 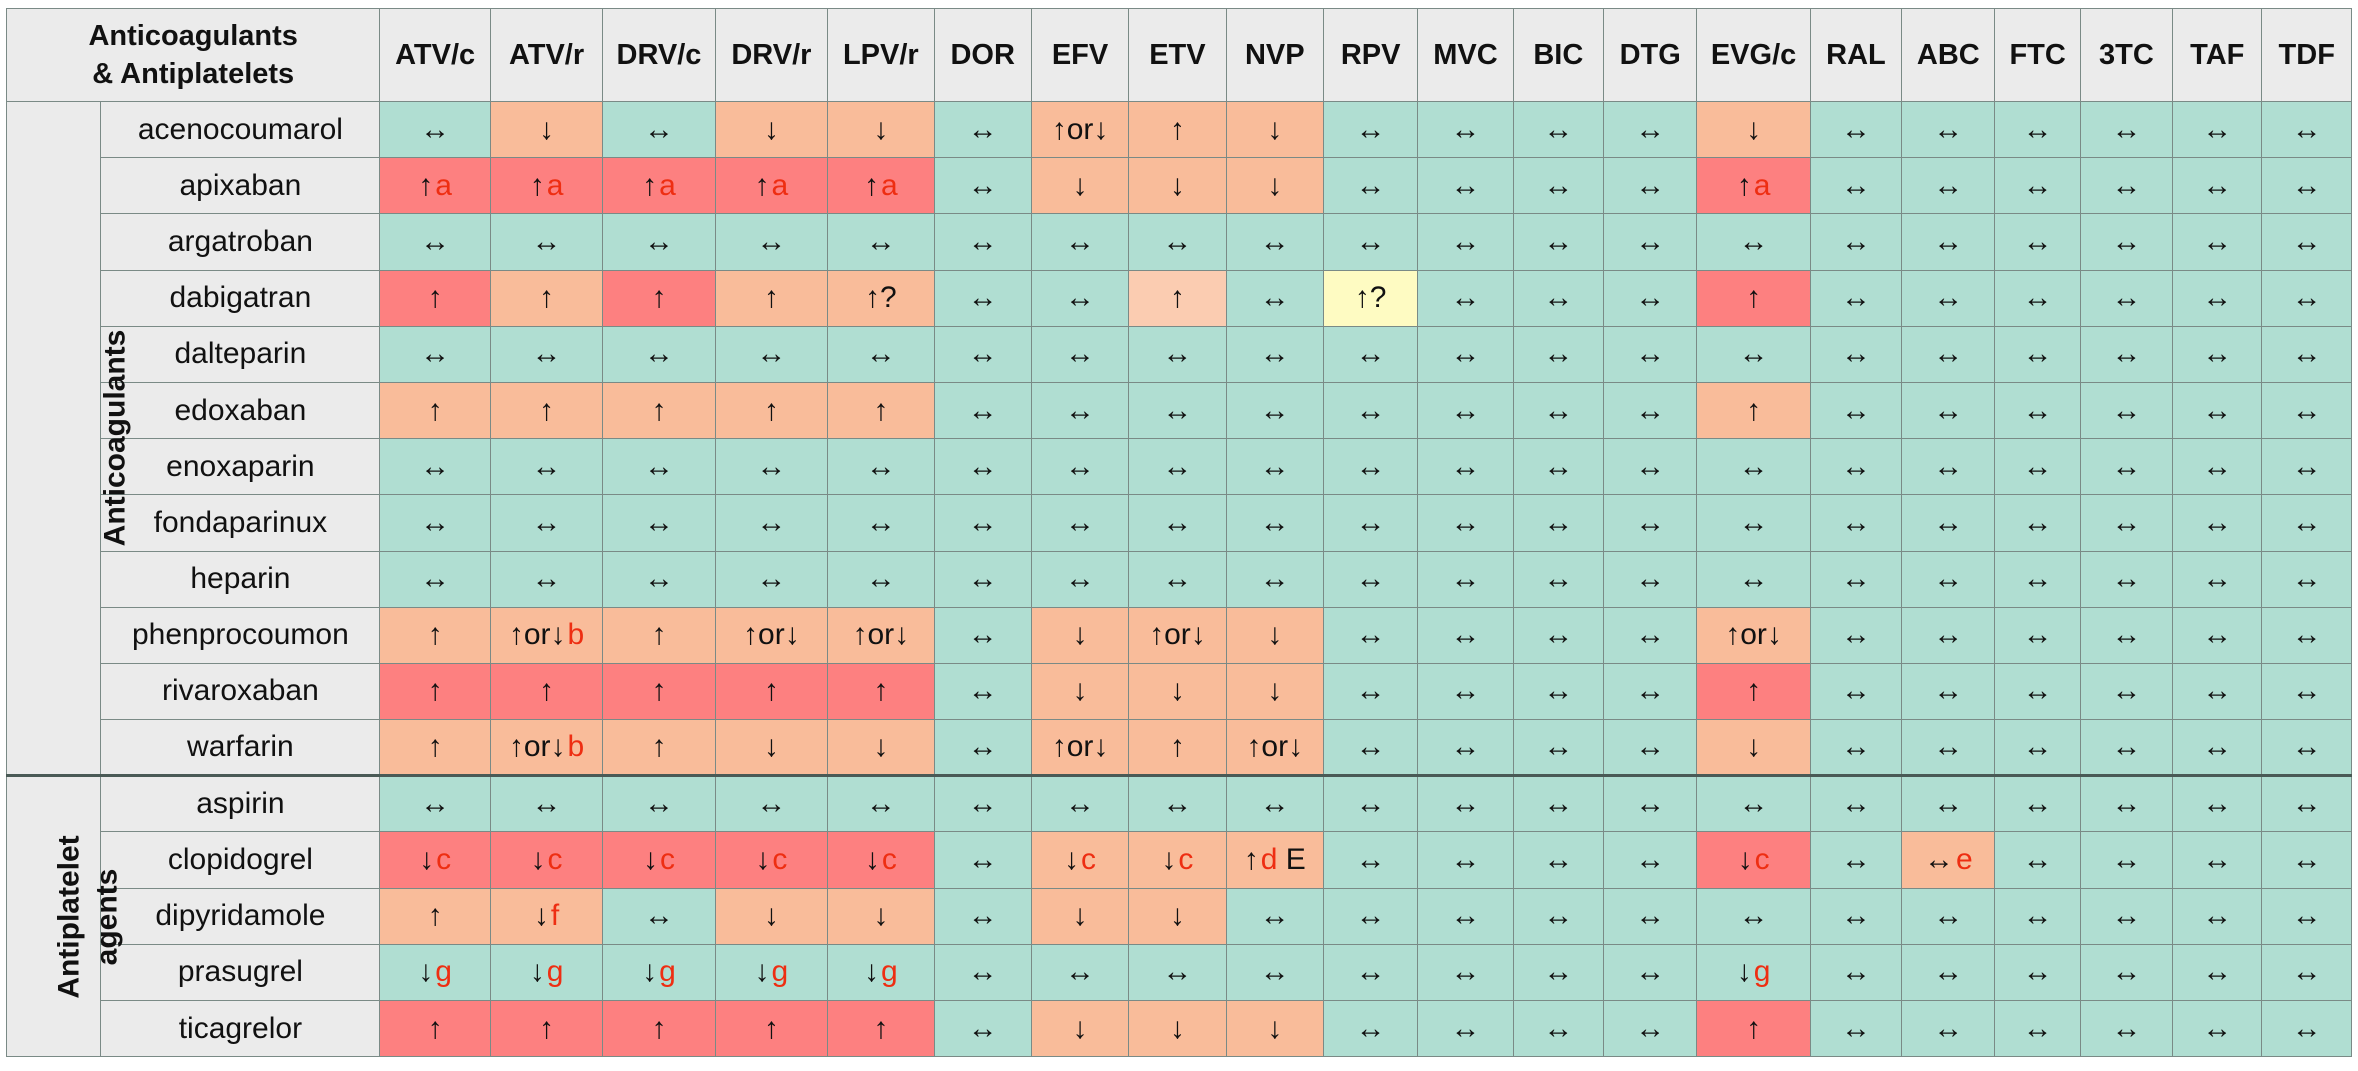 I want to click on drug-name: dalteparin, so click(x=240, y=354).